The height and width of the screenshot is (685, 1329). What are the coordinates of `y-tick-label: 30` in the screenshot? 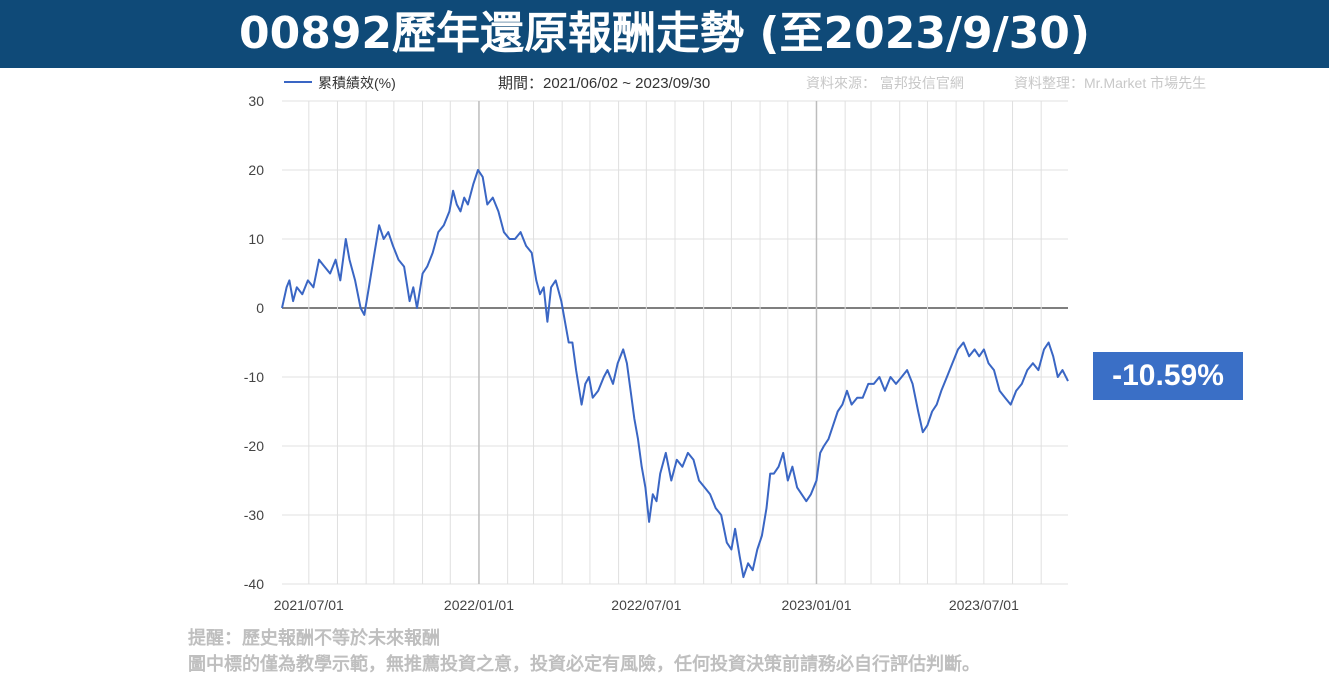 It's located at (256, 101).